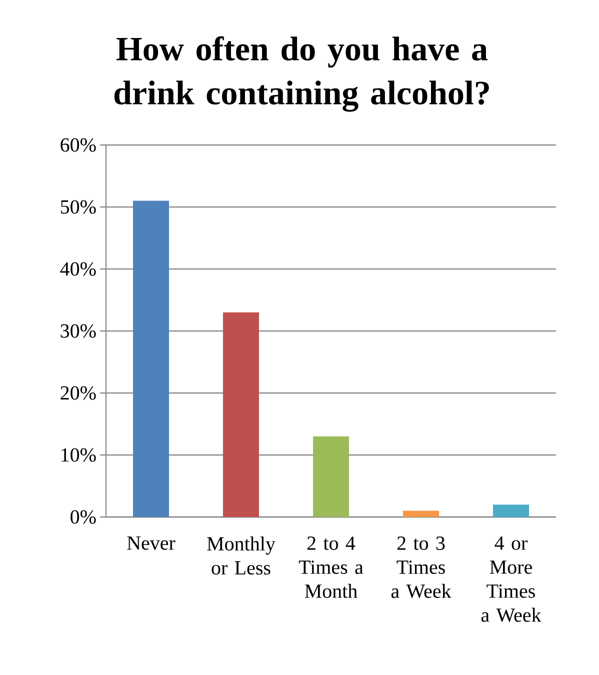 The image size is (599, 675). Describe the element at coordinates (511, 579) in the screenshot. I see `x-tick-label: 4 or More Times a Week` at that location.